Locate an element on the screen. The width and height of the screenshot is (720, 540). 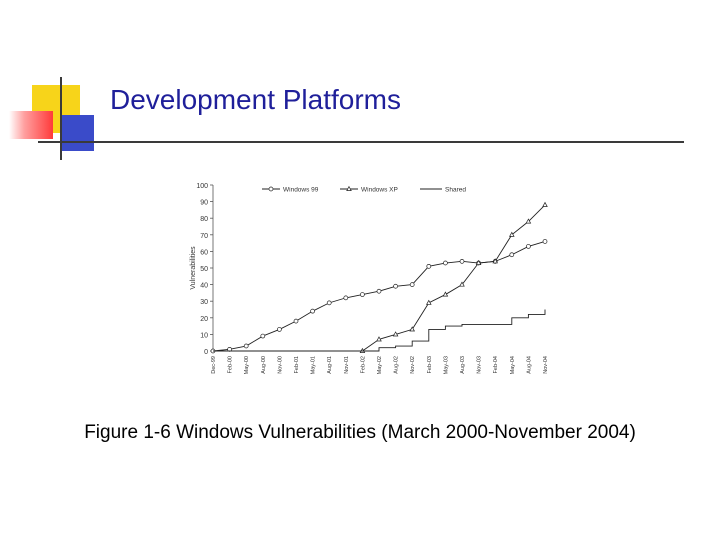
x-tick-label: May-00 is located at coordinates (247, 365).